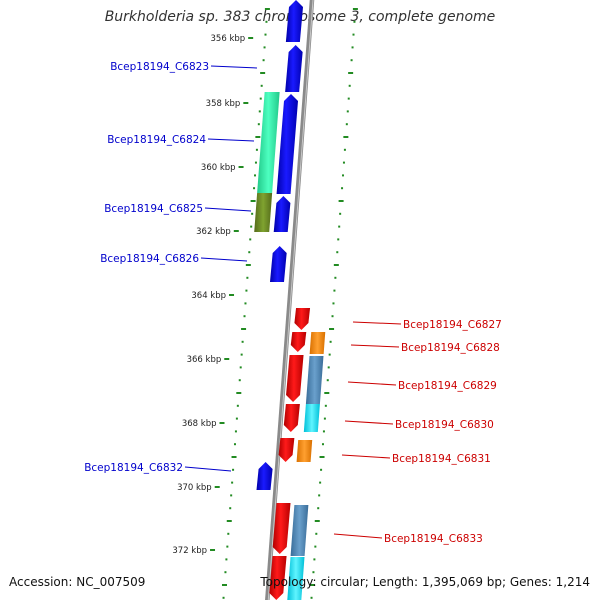 Image resolution: width=600 pixels, height=600 pixels. Describe the element at coordinates (199, 424) in the screenshot. I see `scale-label: 368 kbp` at that location.